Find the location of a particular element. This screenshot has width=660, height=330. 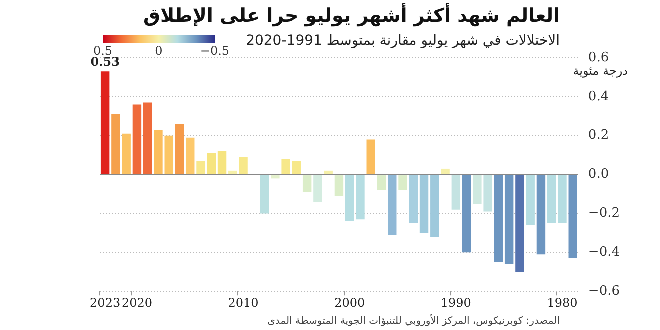

text: المصدر: كوبرنيكوس، المركز الأوروبي للتنبؤات الجوية المتوسطة المدى is located at coordinates (414, 321).